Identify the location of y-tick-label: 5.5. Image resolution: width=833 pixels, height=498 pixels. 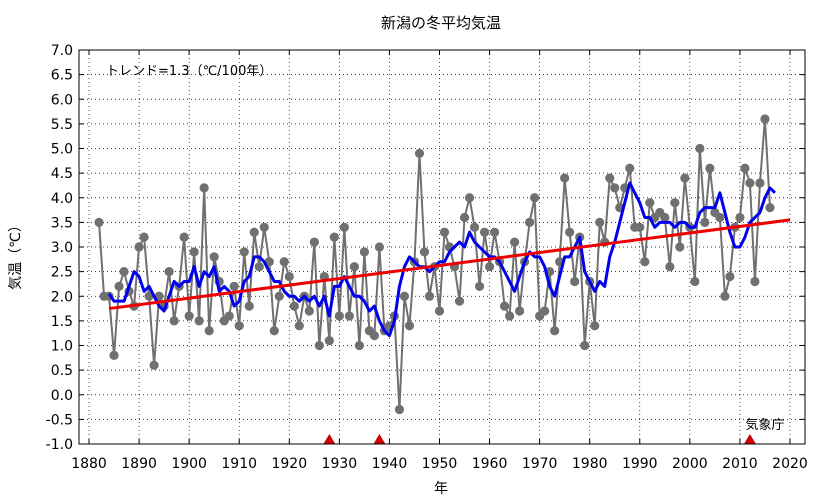
(62, 125).